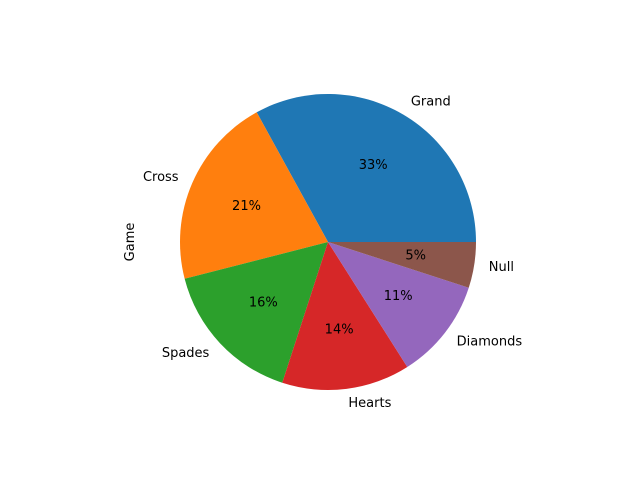  Describe the element at coordinates (130, 242) in the screenshot. I see `y-axis-label: Game` at that location.